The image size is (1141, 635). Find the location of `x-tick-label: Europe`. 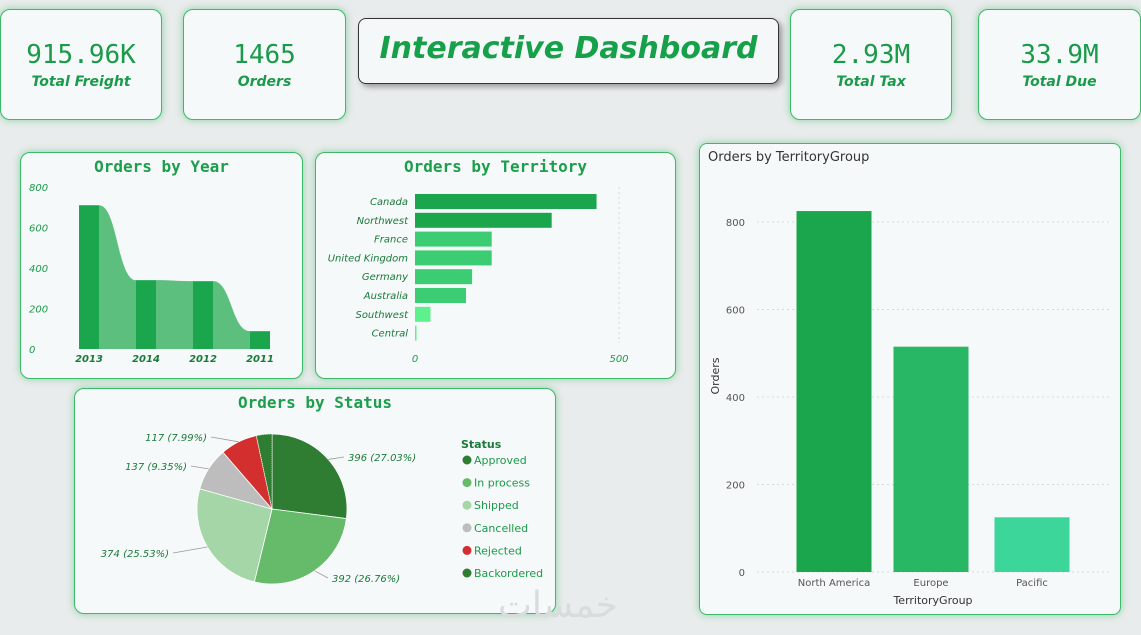

x-tick-label: Europe is located at coordinates (930, 583).